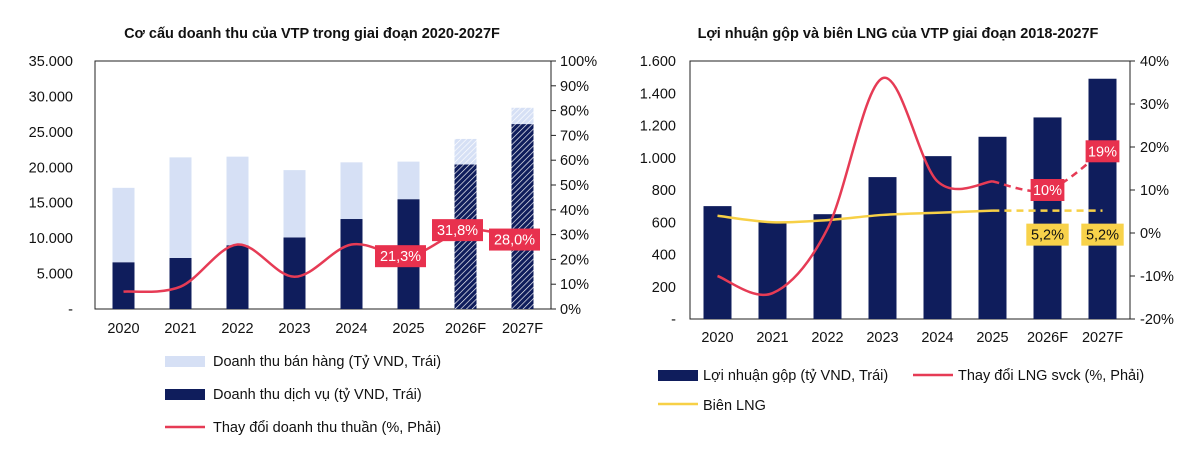  Describe the element at coordinates (574, 87) in the screenshot. I see `right-tick-label: 90%` at that location.